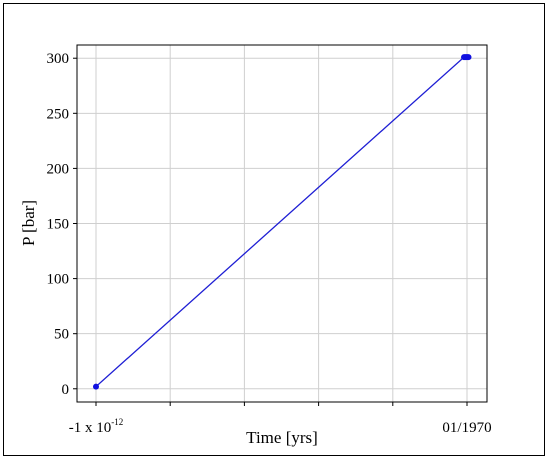 Image resolution: width=550 pixels, height=461 pixels. I want to click on x-tick-label-right: 01/1970, so click(466, 428).